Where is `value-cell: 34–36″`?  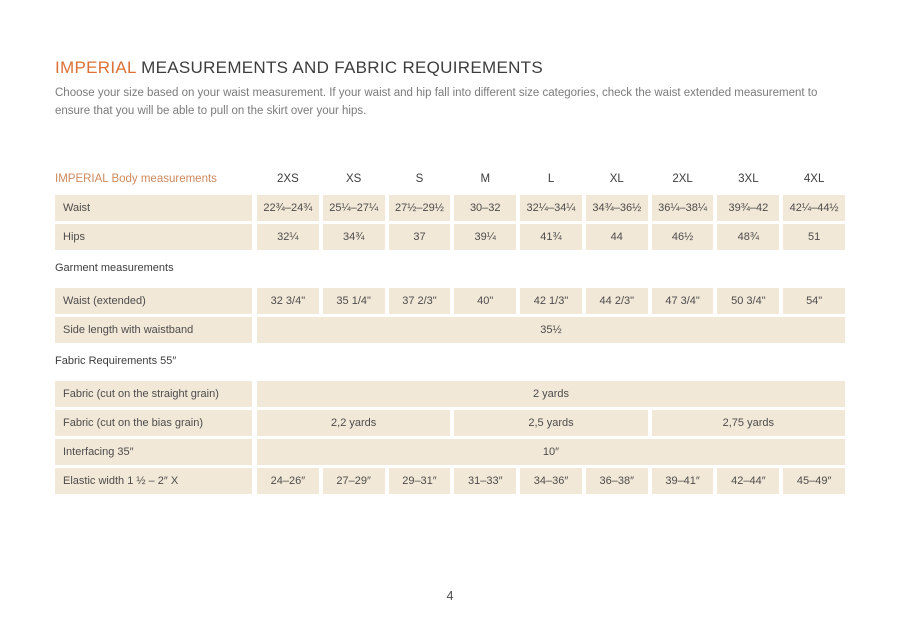
value-cell: 34–36″ is located at coordinates (551, 480).